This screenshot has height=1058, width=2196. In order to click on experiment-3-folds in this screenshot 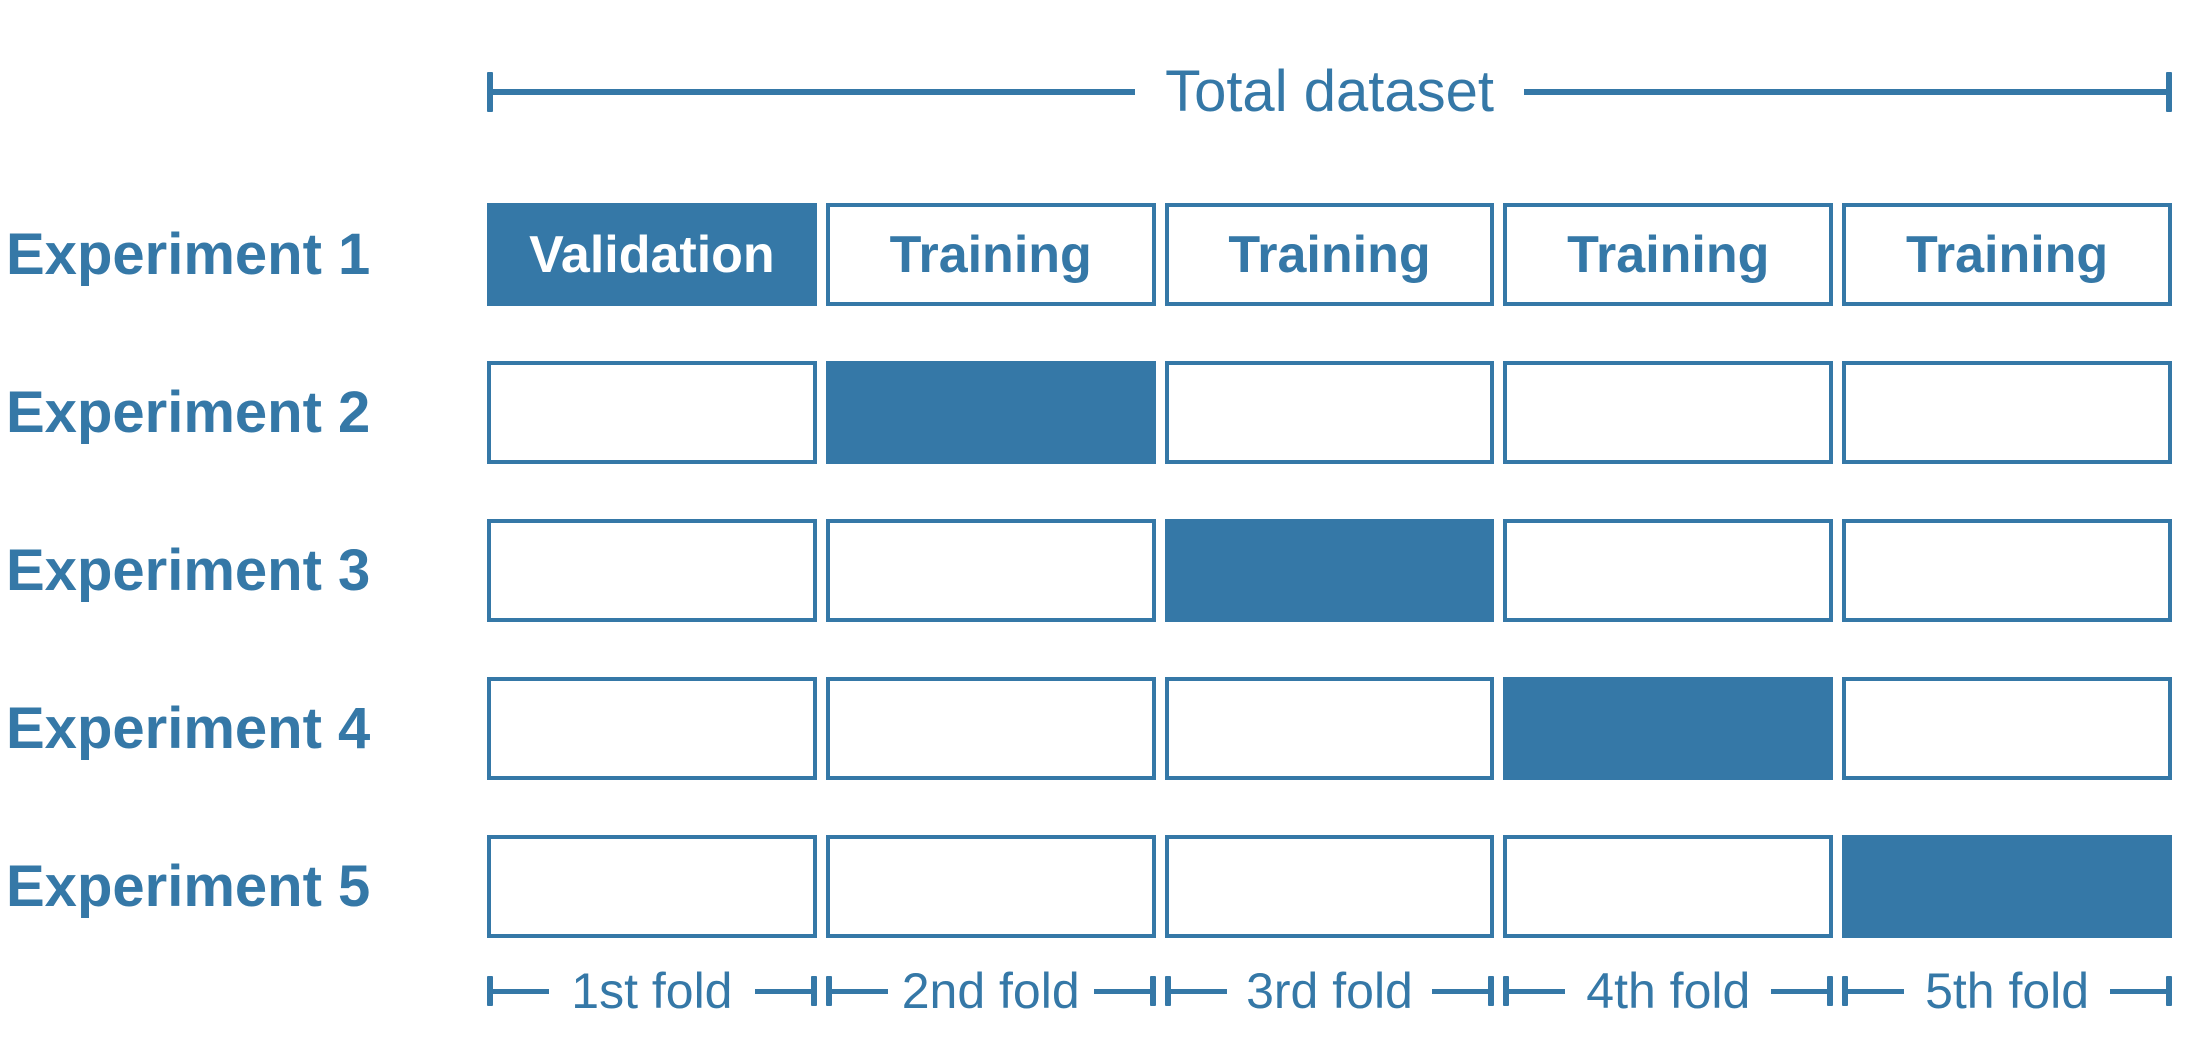, I will do `click(1329, 570)`.